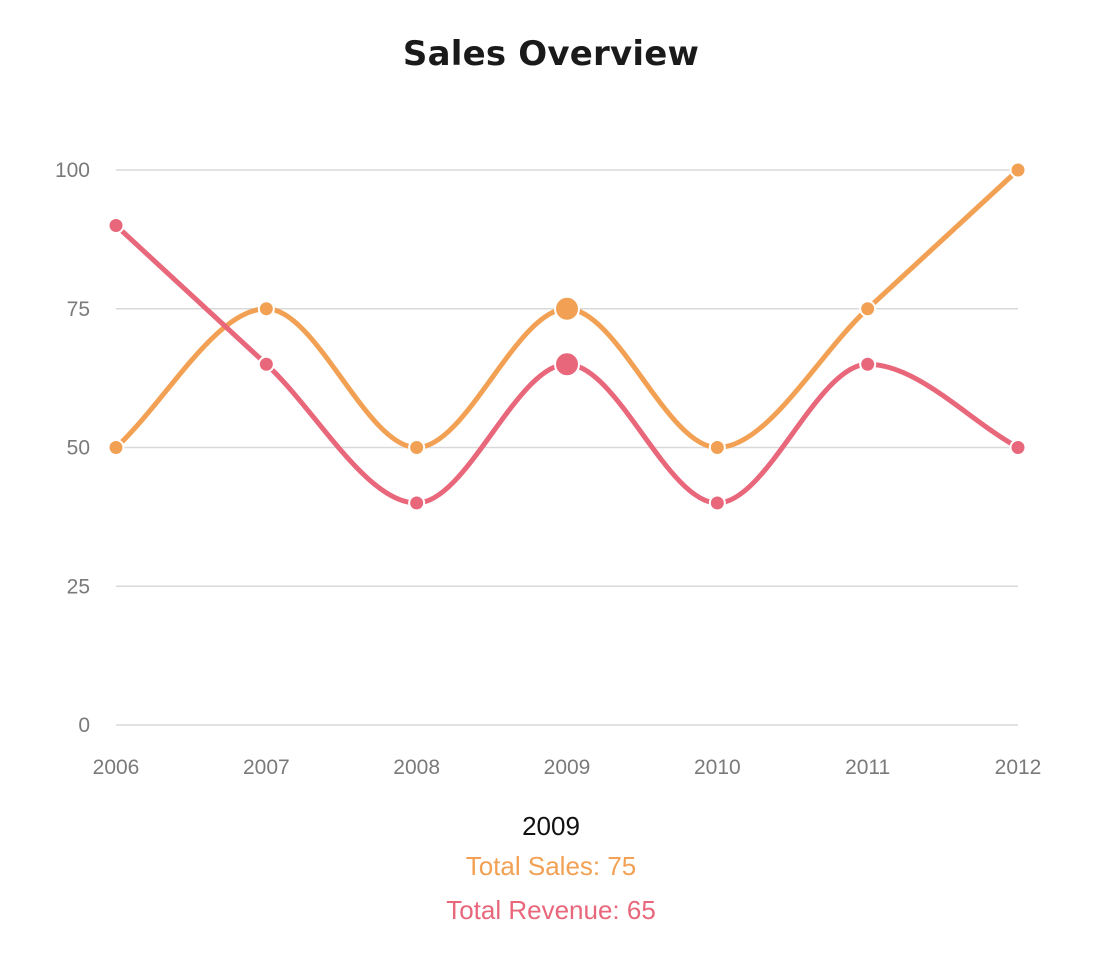 The image size is (1102, 972). I want to click on x-tick-label: 2008, so click(416, 767).